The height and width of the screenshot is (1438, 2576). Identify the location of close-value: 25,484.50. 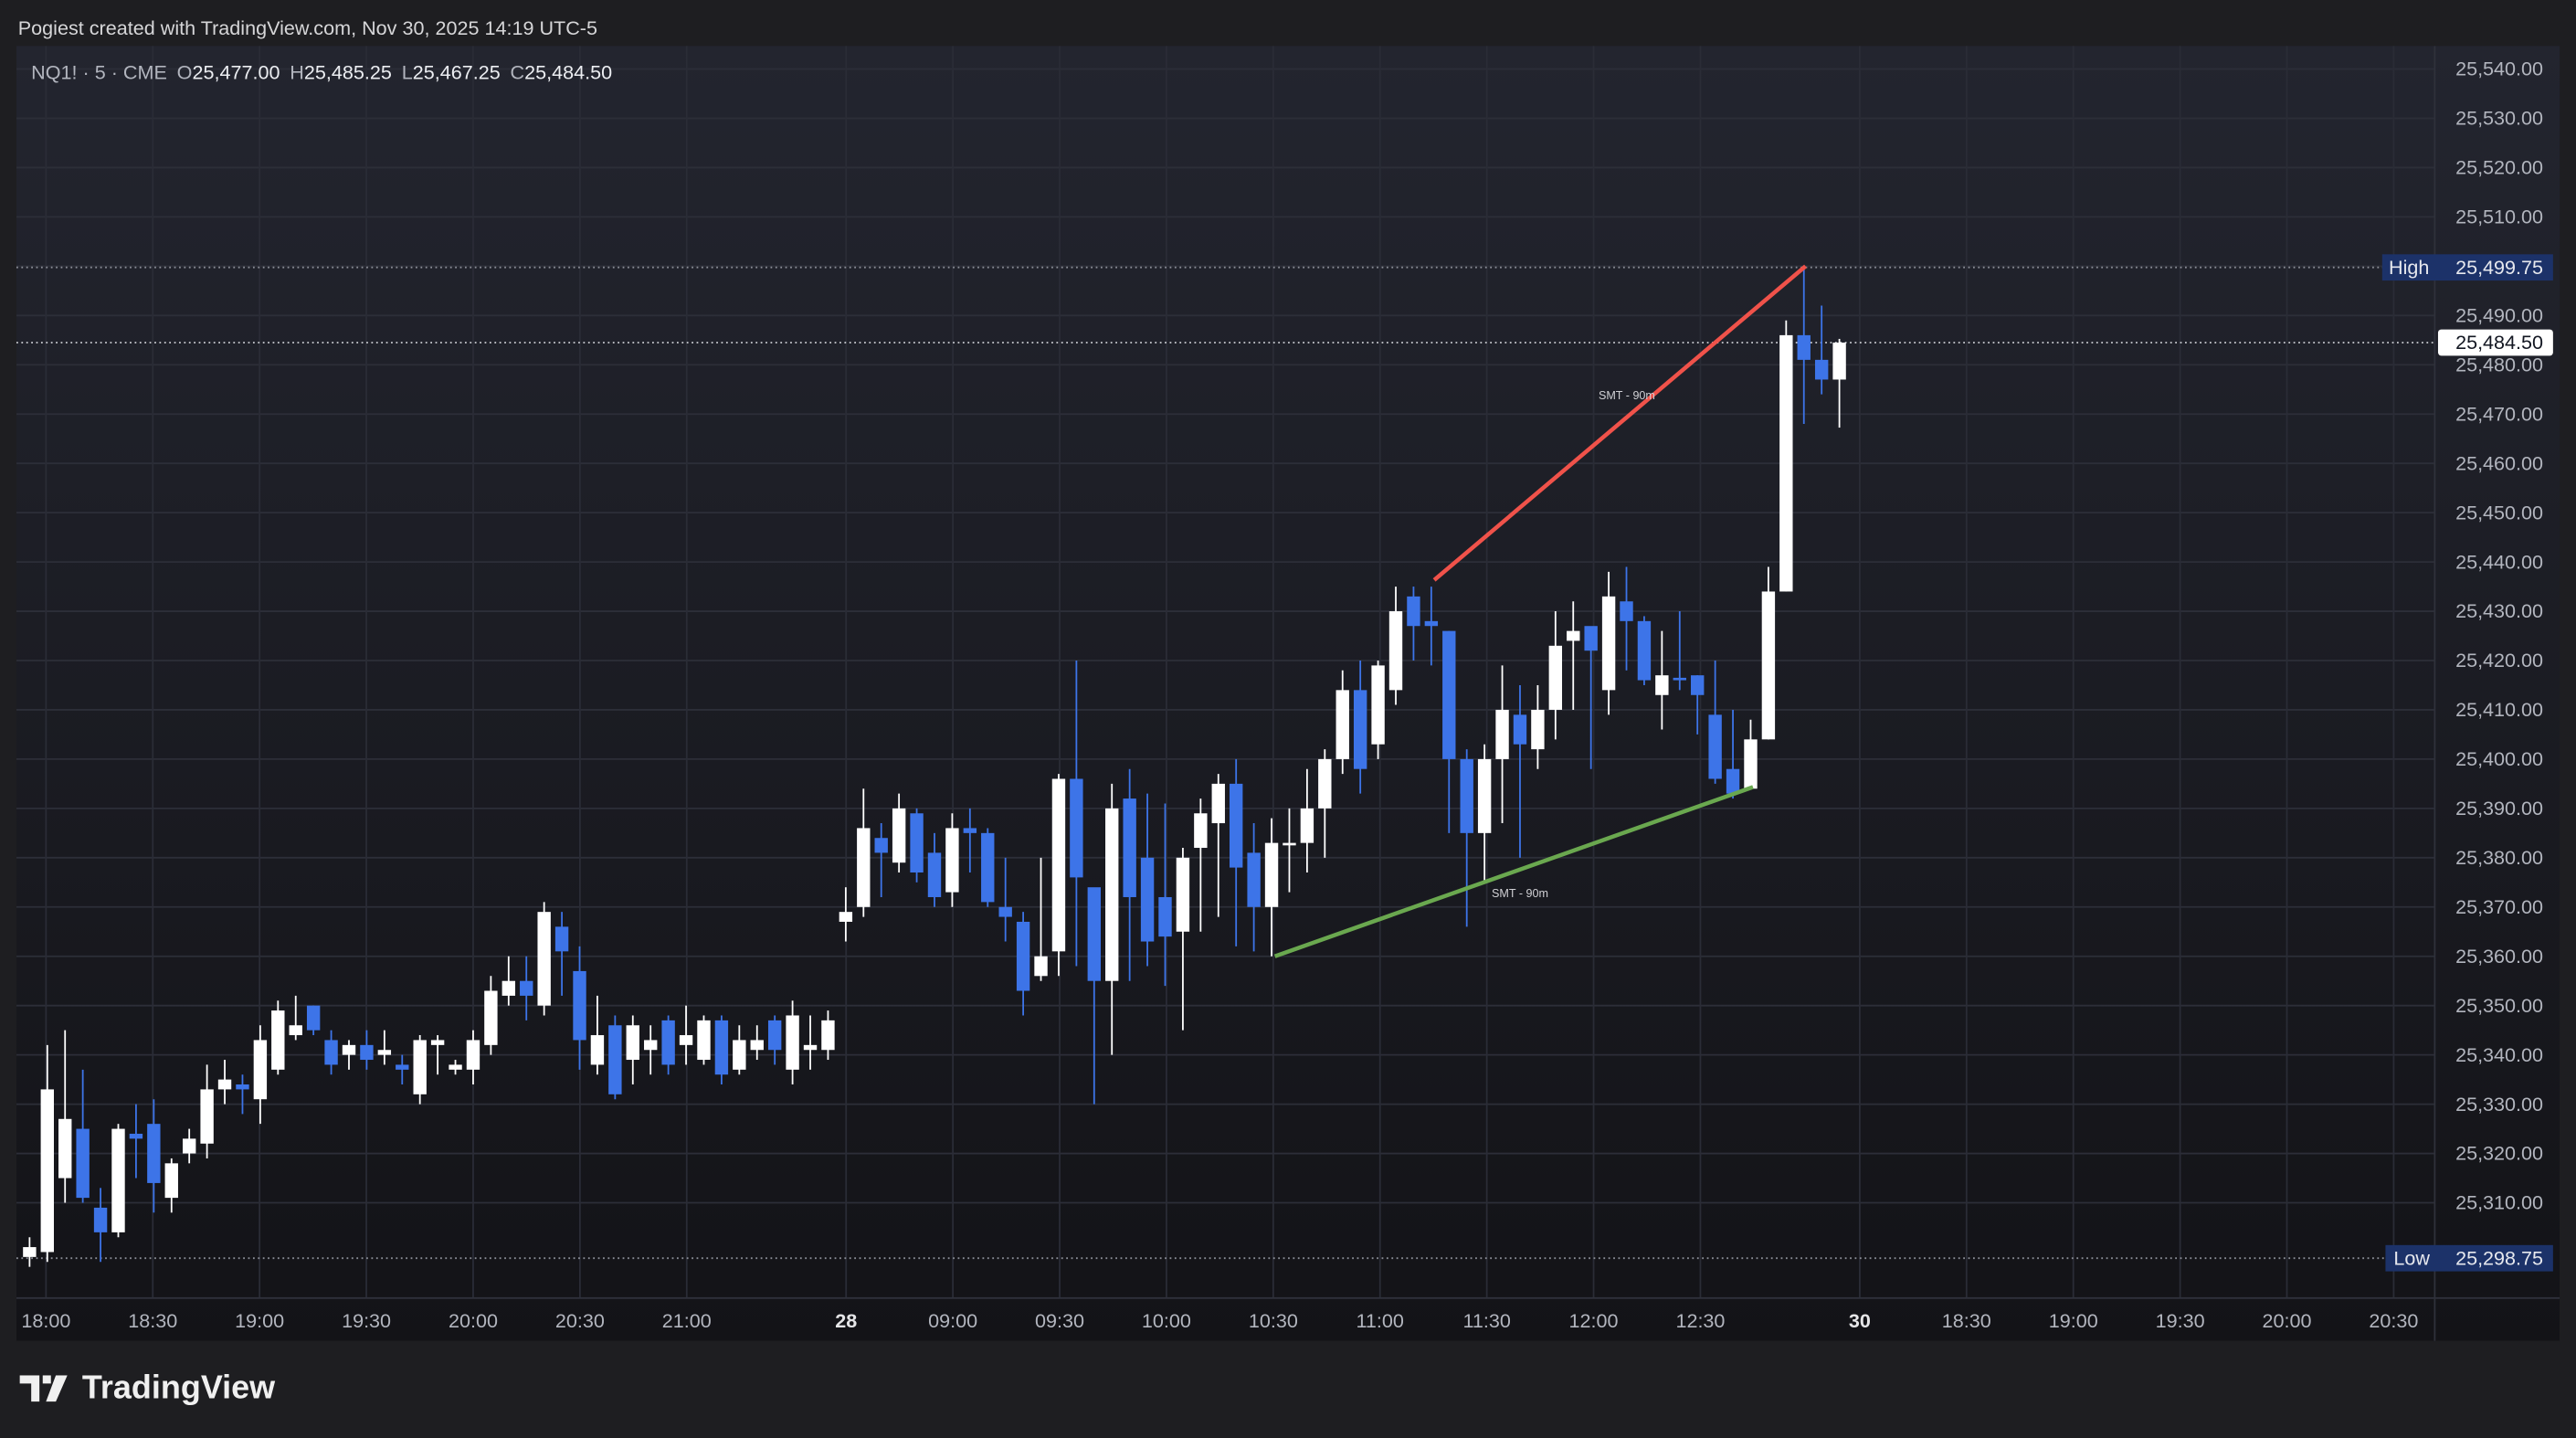
(568, 72).